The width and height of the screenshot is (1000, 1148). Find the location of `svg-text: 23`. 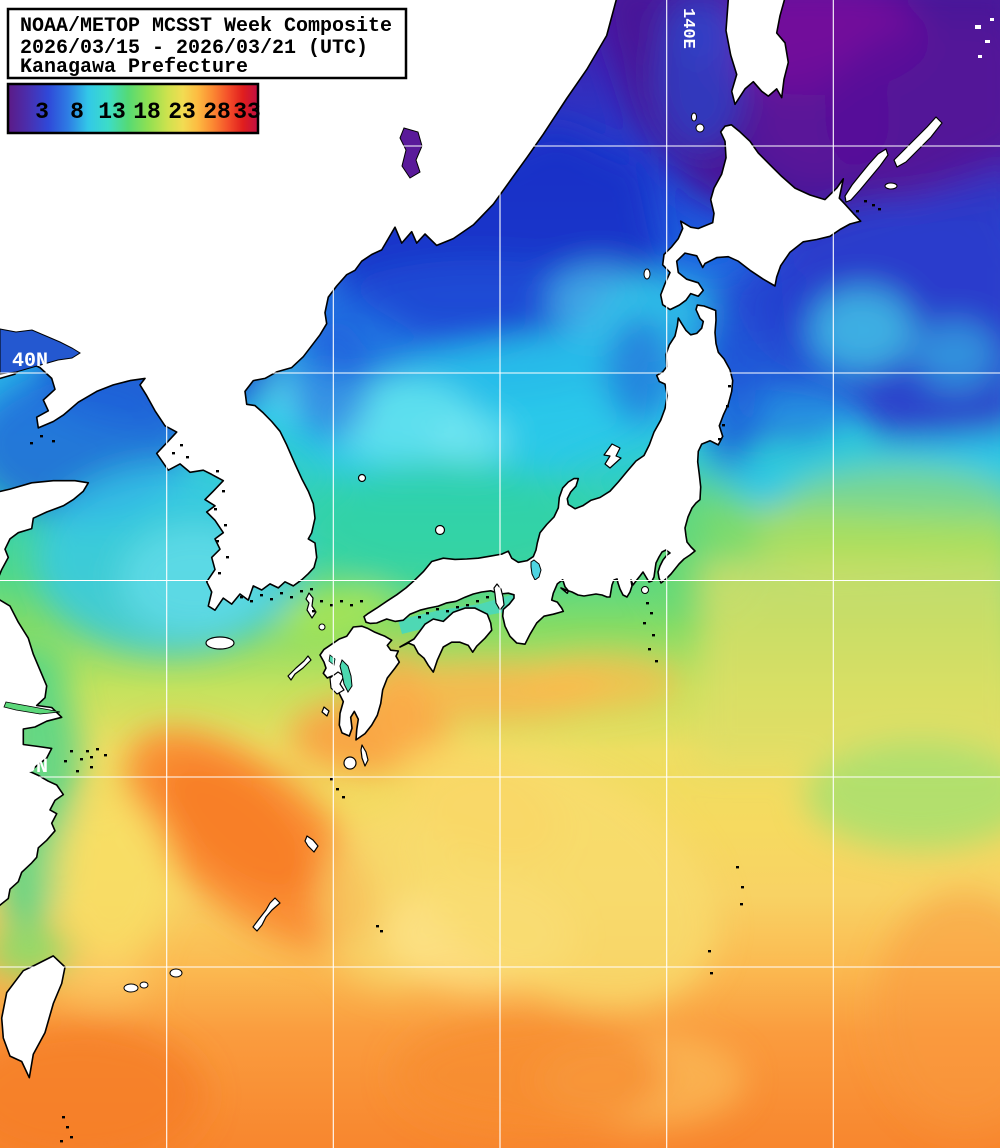

svg-text: 23 is located at coordinates (182, 112).